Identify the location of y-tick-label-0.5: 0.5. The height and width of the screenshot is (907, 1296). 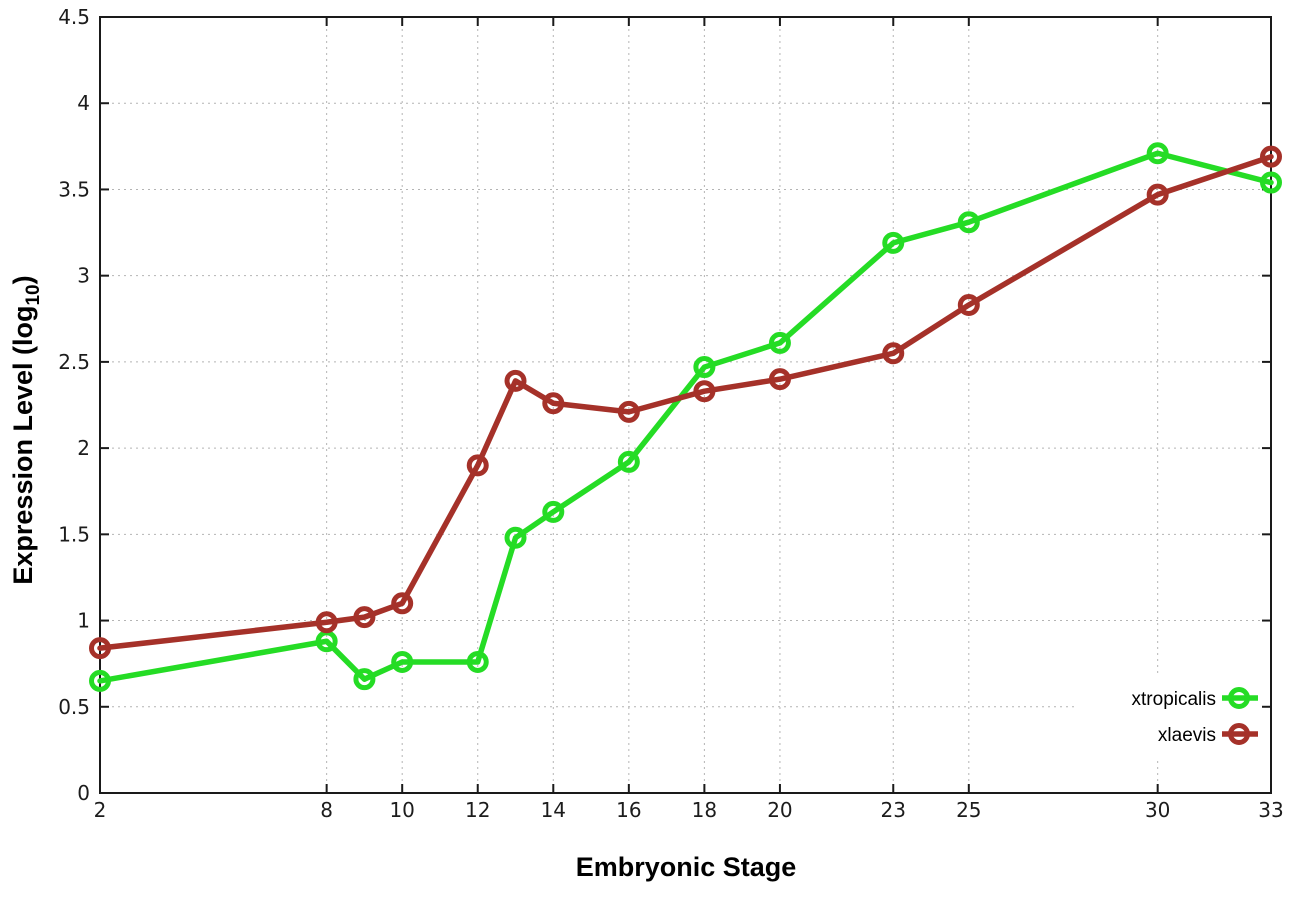
(74, 707).